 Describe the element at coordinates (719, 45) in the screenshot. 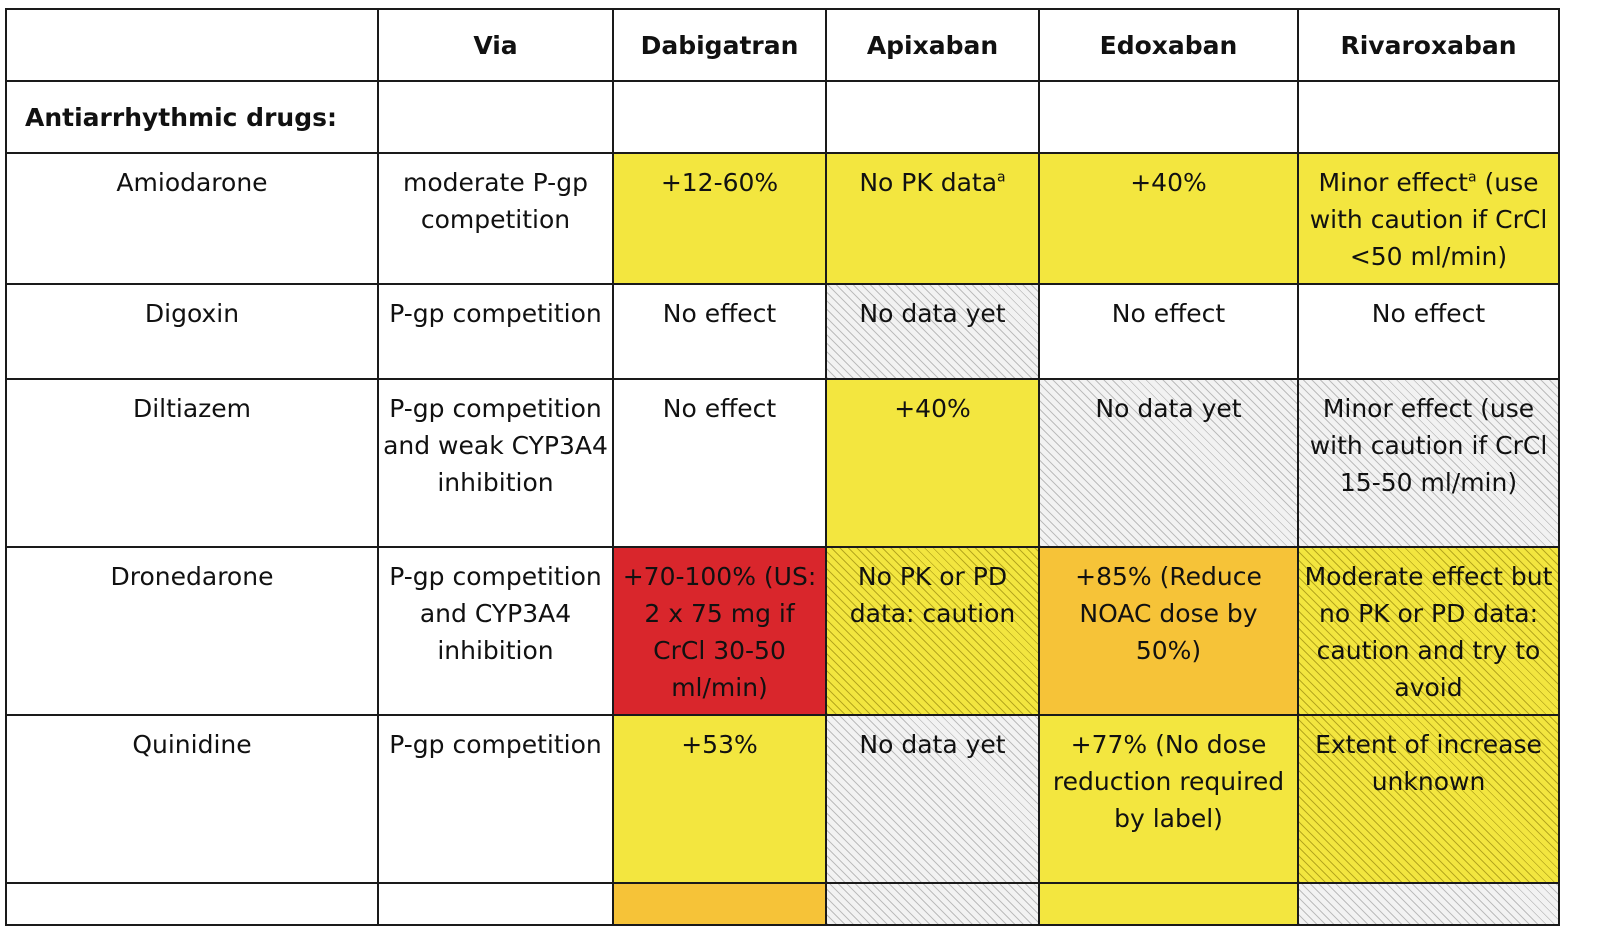

I see `header-dabigatran: Dabigatran` at that location.